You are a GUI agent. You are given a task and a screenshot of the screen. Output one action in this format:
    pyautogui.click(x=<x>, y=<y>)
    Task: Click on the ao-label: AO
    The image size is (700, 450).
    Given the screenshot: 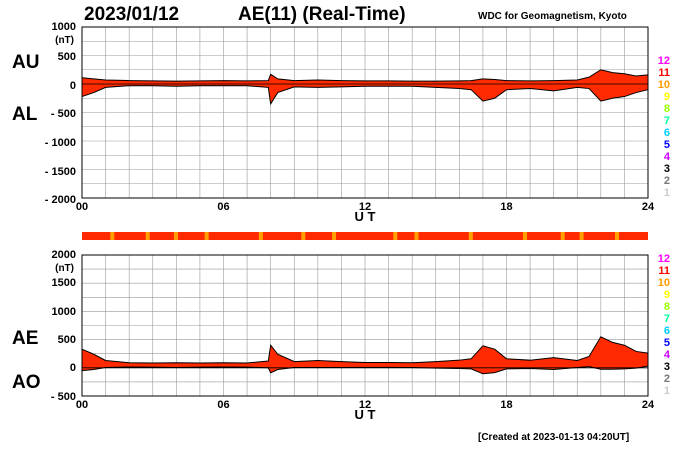 What is the action you would take?
    pyautogui.click(x=26, y=382)
    